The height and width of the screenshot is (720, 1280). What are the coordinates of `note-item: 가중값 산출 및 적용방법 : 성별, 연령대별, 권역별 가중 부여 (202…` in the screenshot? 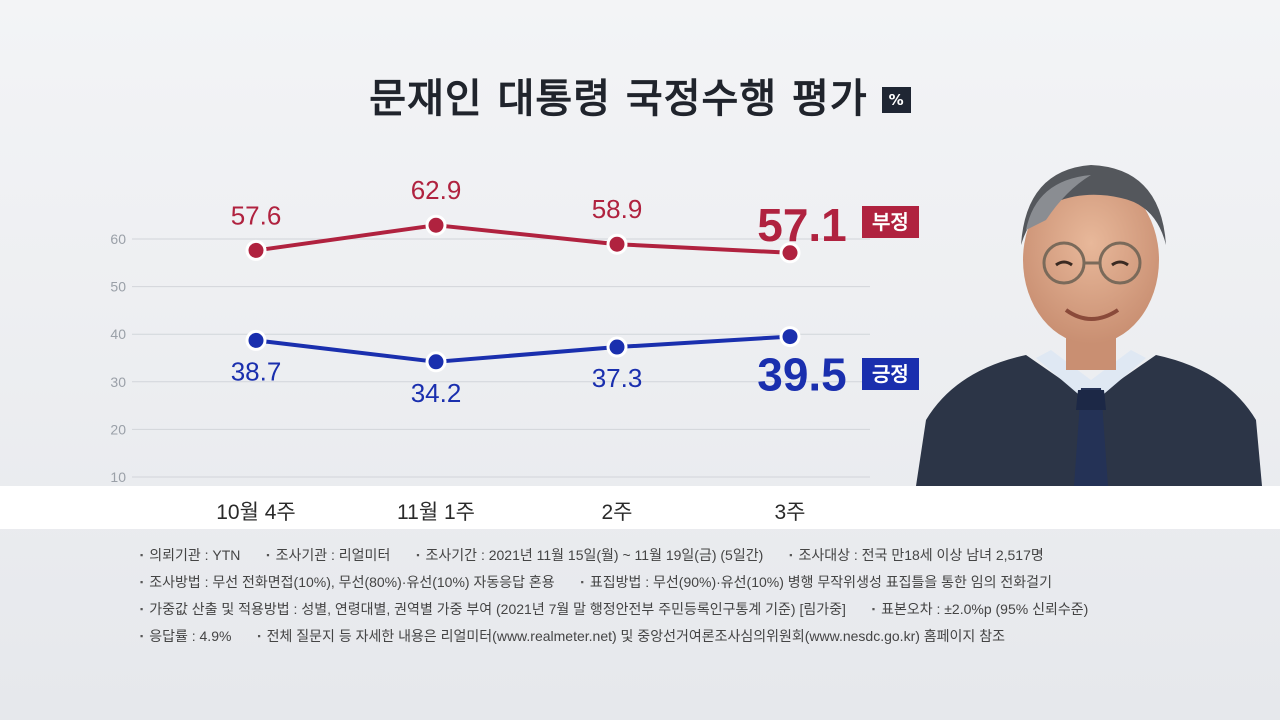 It's located at (493, 609).